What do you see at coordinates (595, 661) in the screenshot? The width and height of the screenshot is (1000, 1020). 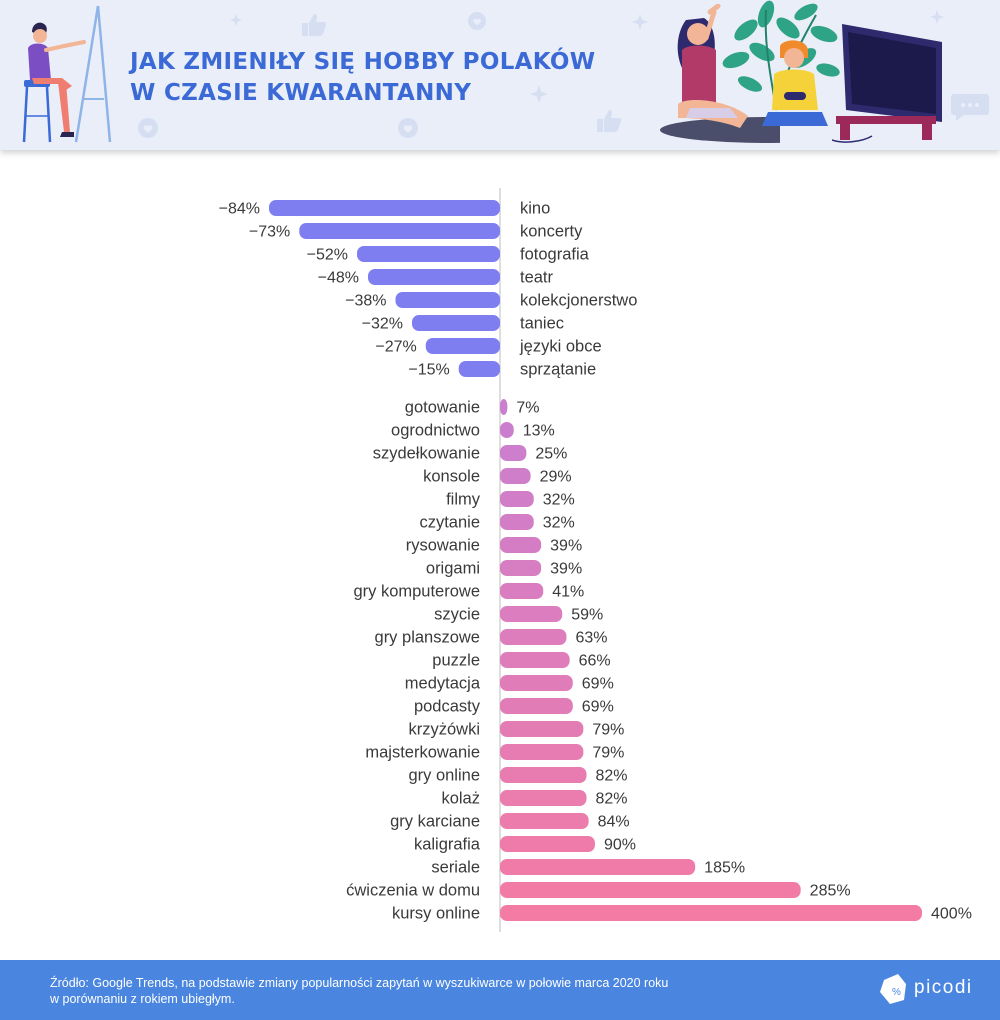 I see `value-label: 66%` at bounding box center [595, 661].